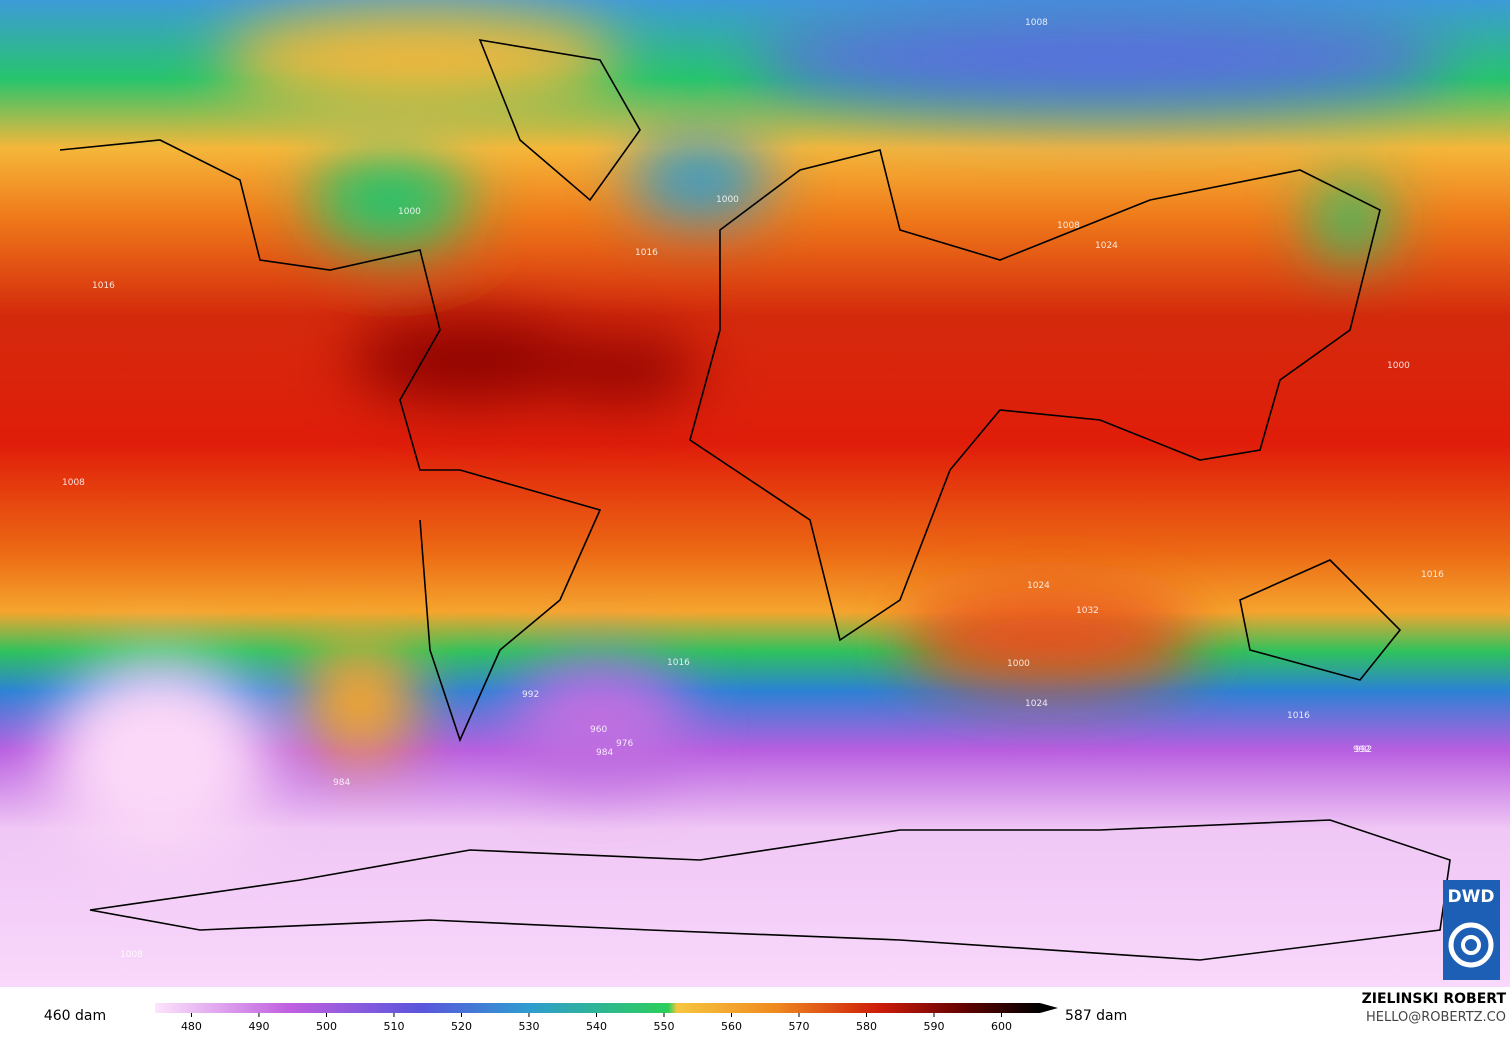  Describe the element at coordinates (528, 1026) in the screenshot. I see `colorbar-tick-label: 530` at that location.